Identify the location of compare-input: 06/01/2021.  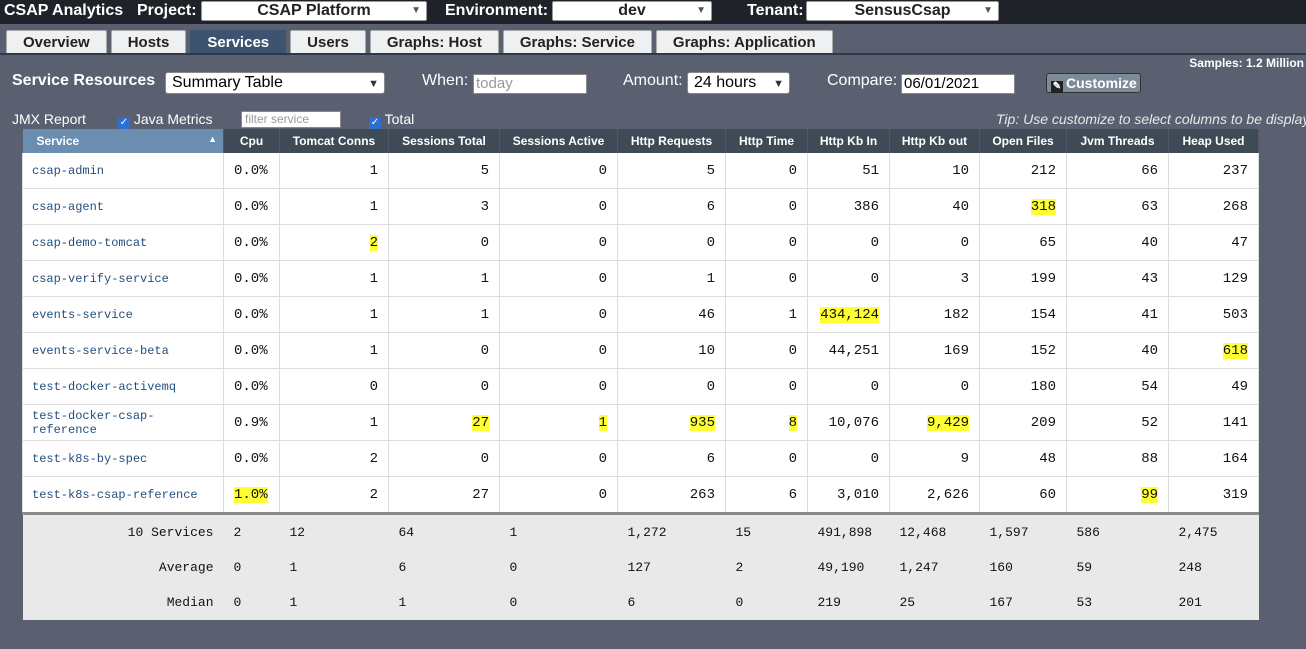
(958, 84).